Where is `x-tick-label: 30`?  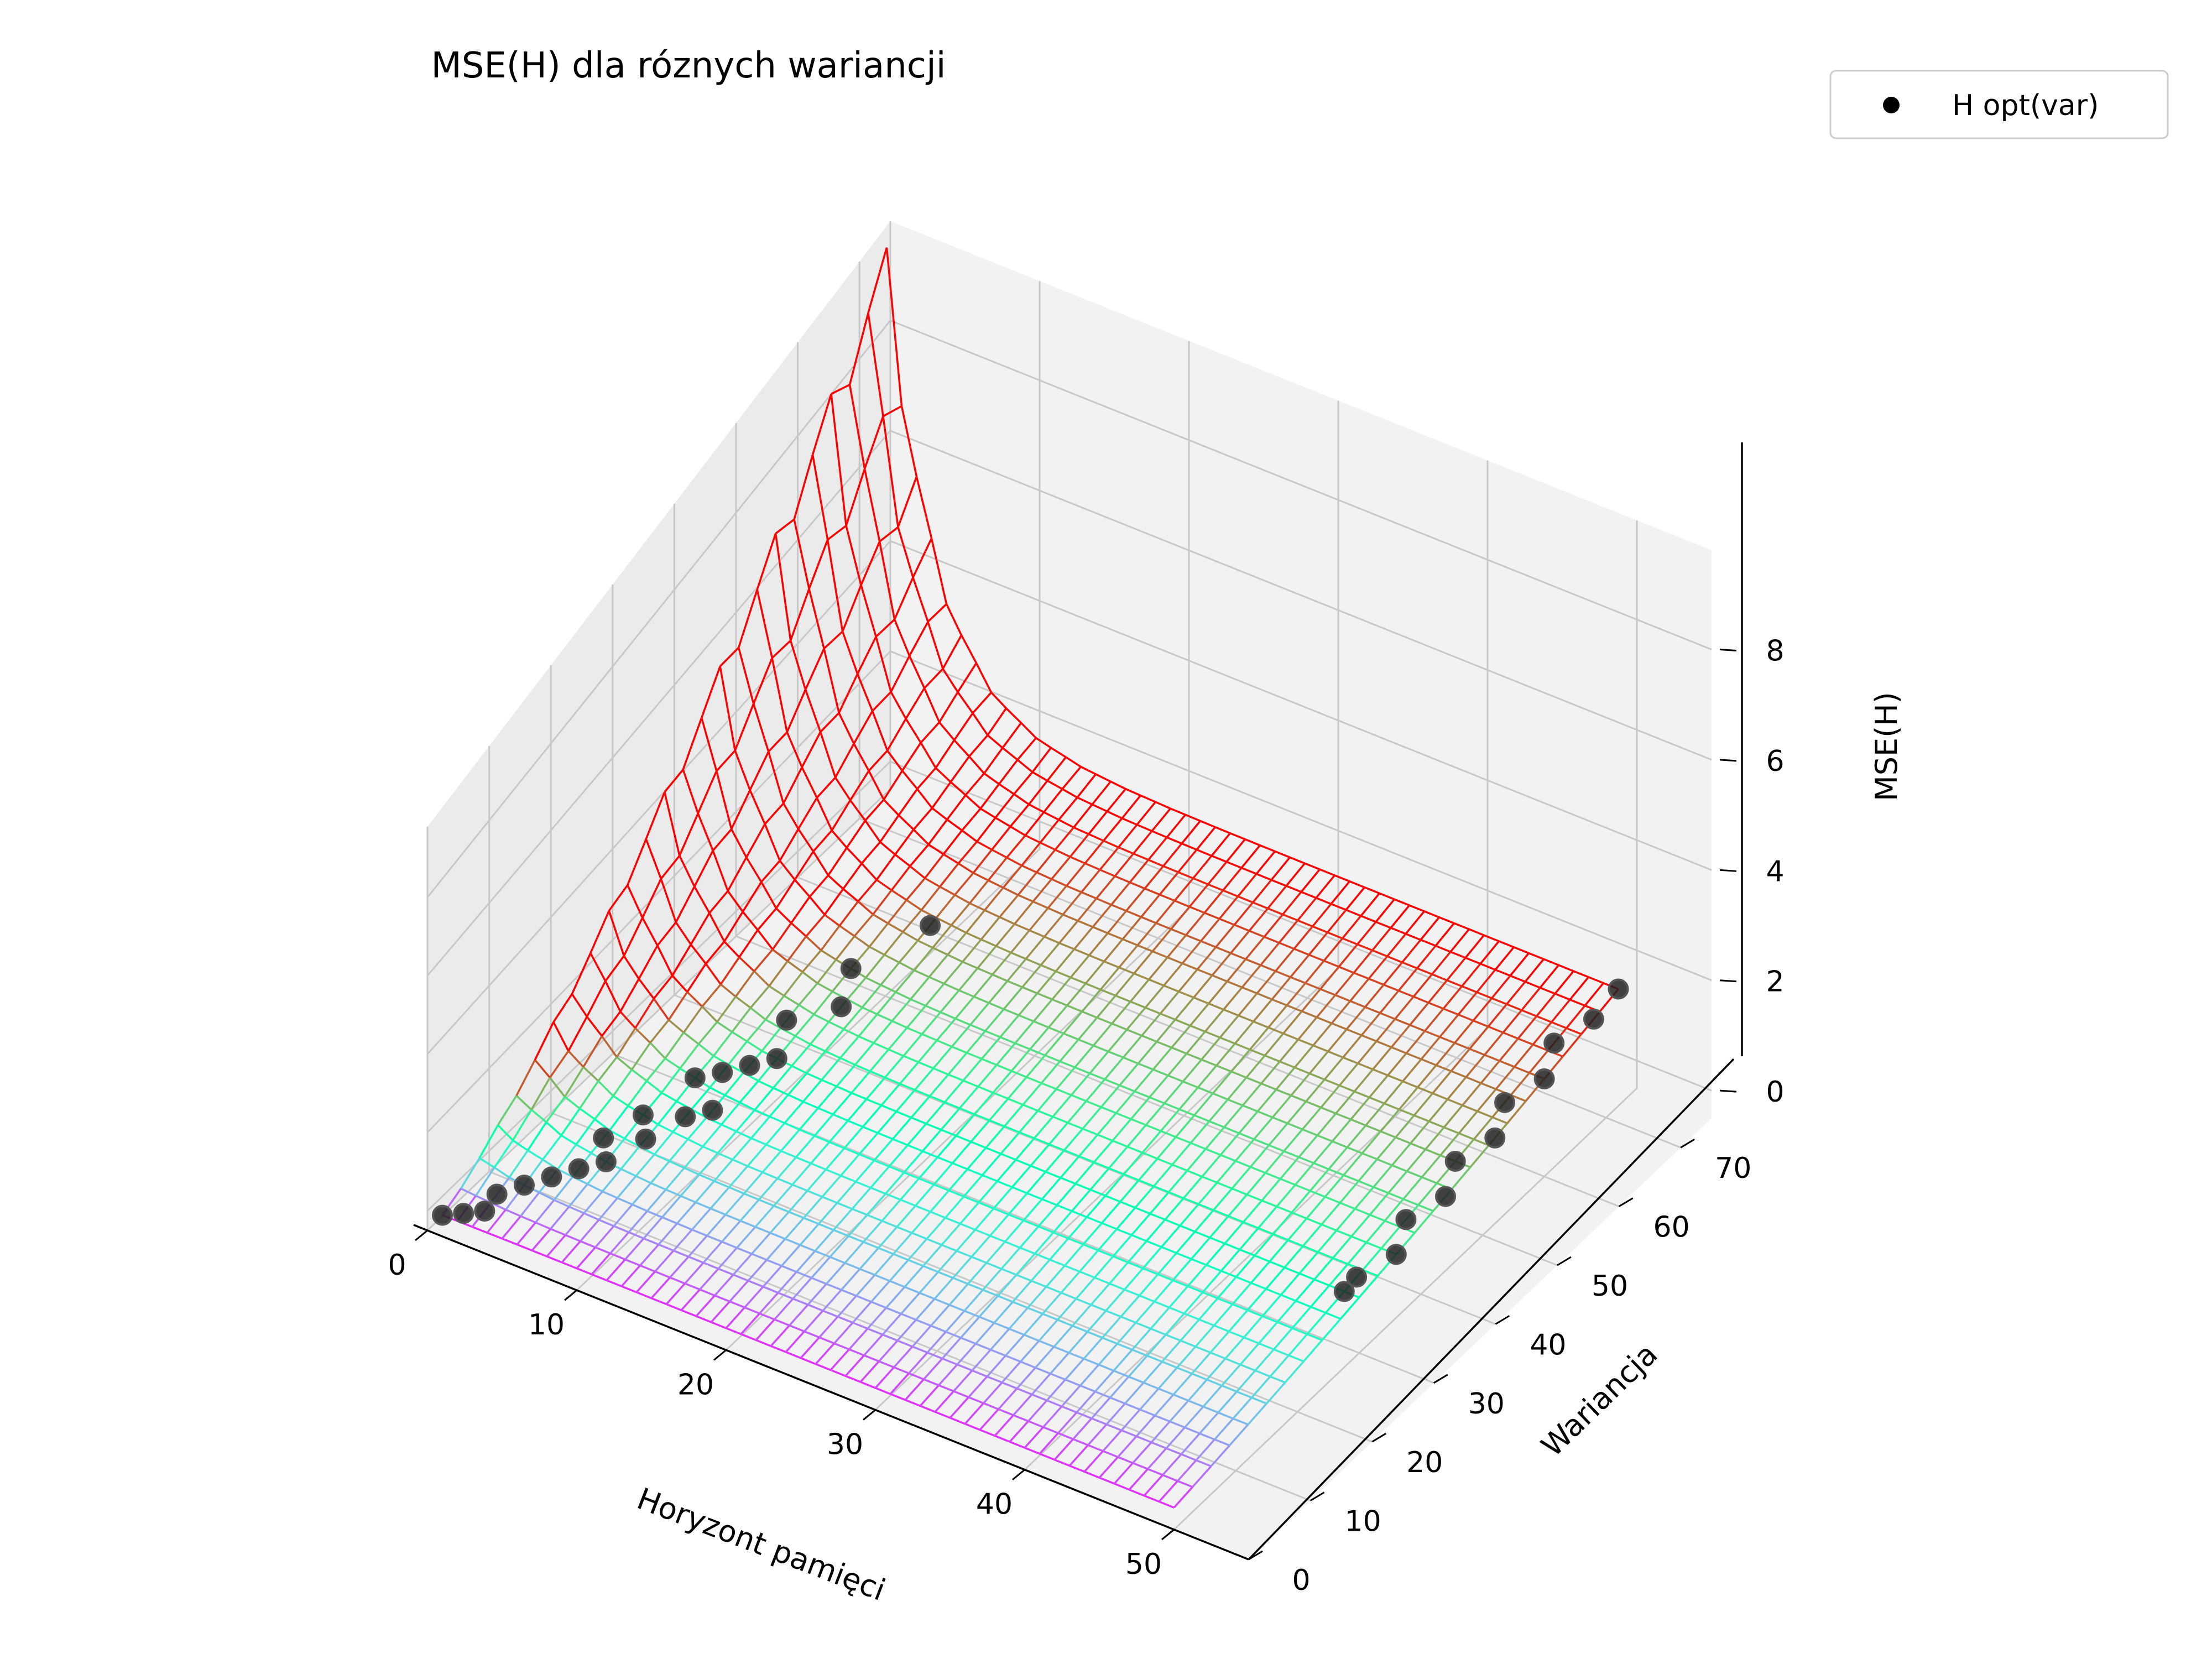 x-tick-label: 30 is located at coordinates (845, 1445).